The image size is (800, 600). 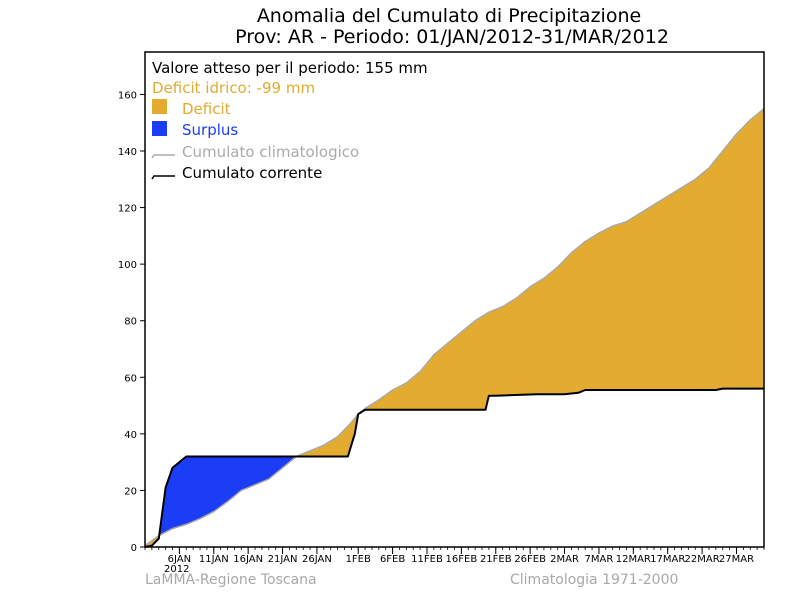 What do you see at coordinates (564, 559) in the screenshot?
I see `x-tick-label: 2MAR` at bounding box center [564, 559].